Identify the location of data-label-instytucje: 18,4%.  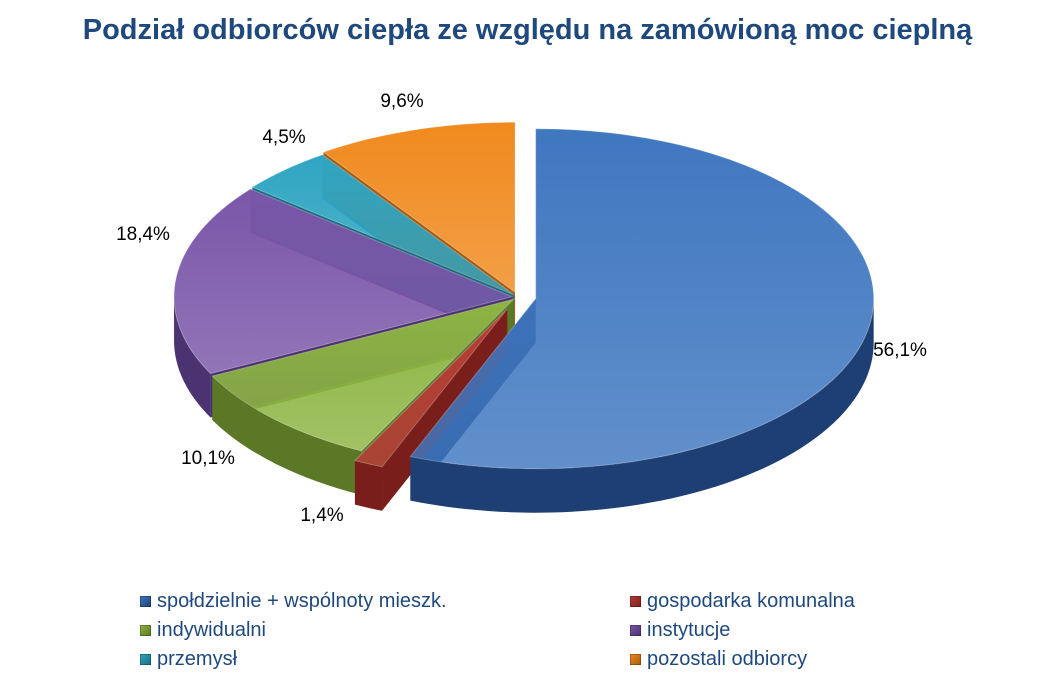
(143, 234).